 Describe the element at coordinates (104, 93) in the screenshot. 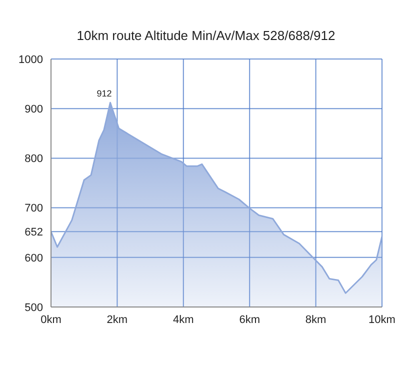

I see `annotation: 912` at that location.